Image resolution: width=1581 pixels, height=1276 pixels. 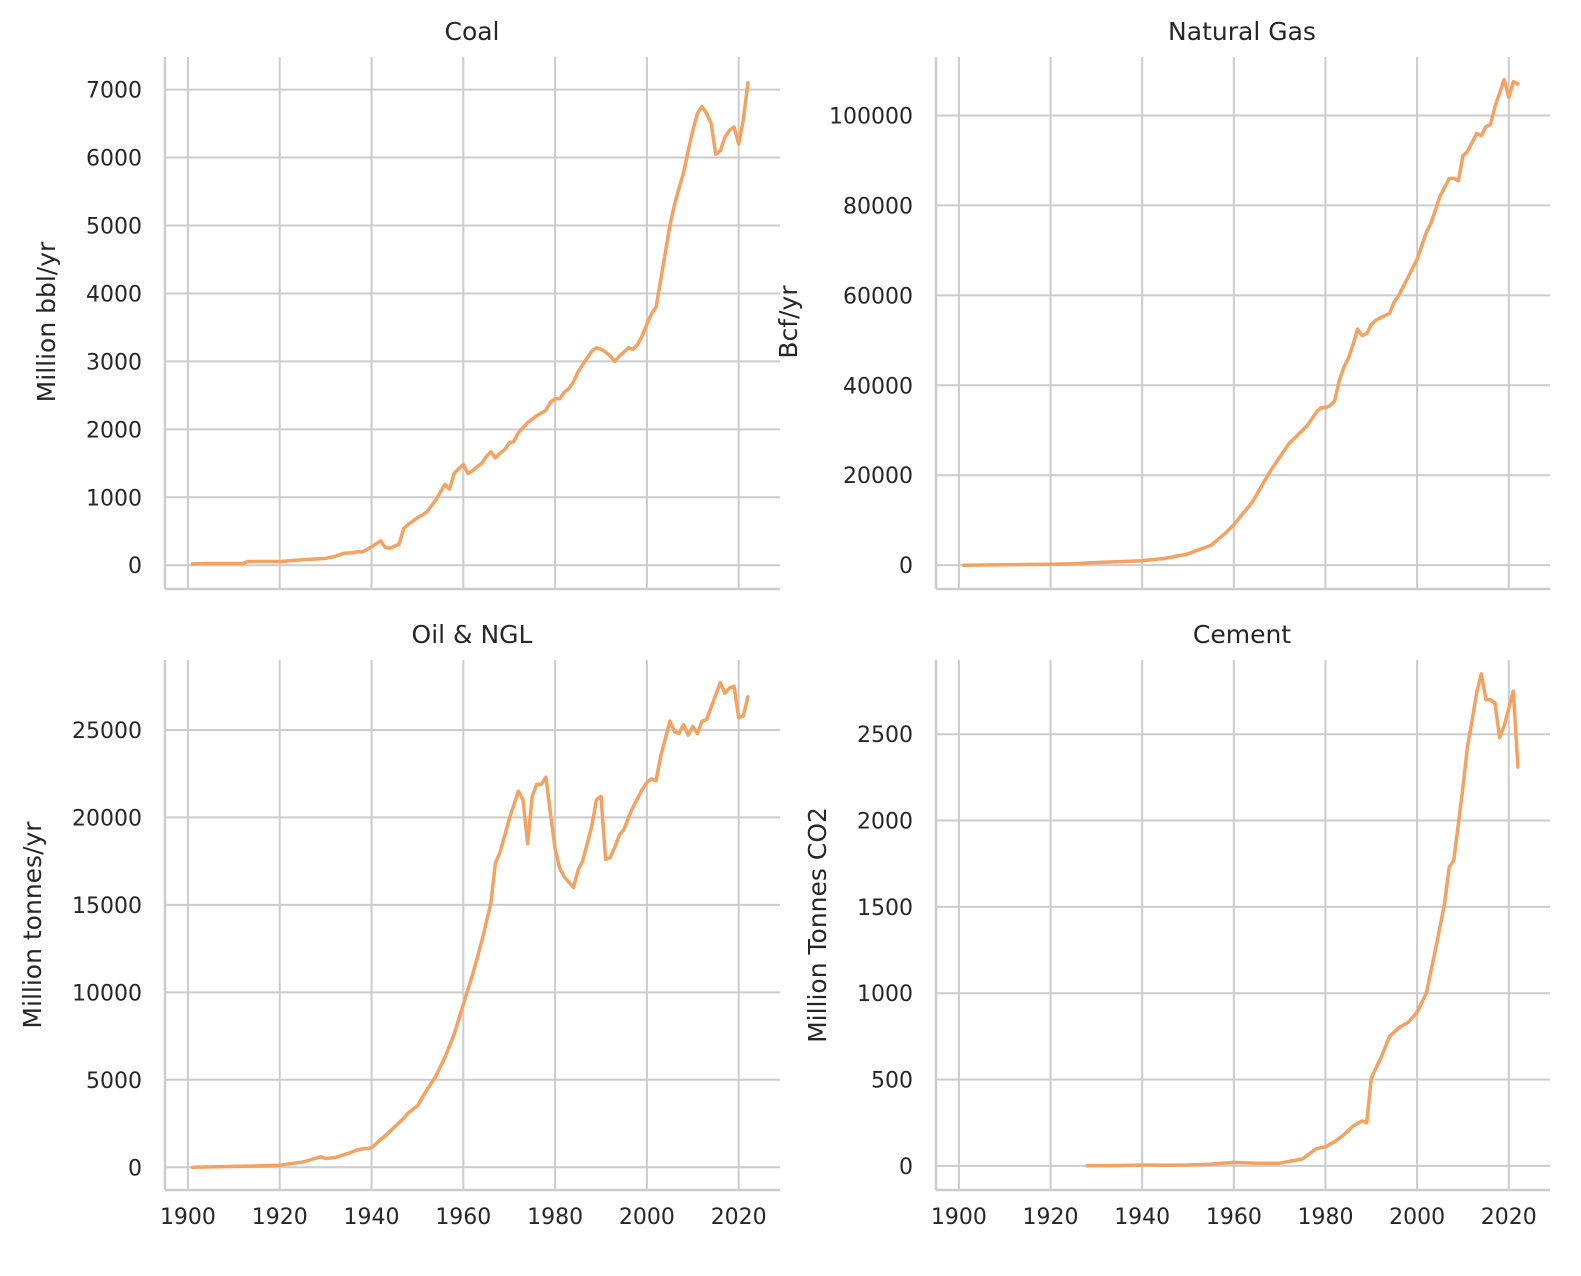 What do you see at coordinates (878, 296) in the screenshot?
I see `y-tick-label: 60000` at bounding box center [878, 296].